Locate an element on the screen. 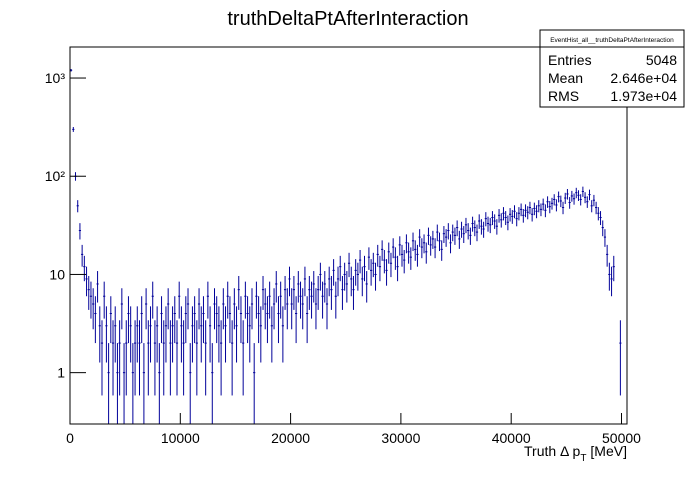 The width and height of the screenshot is (696, 479). stats-frame is located at coordinates (612, 68).